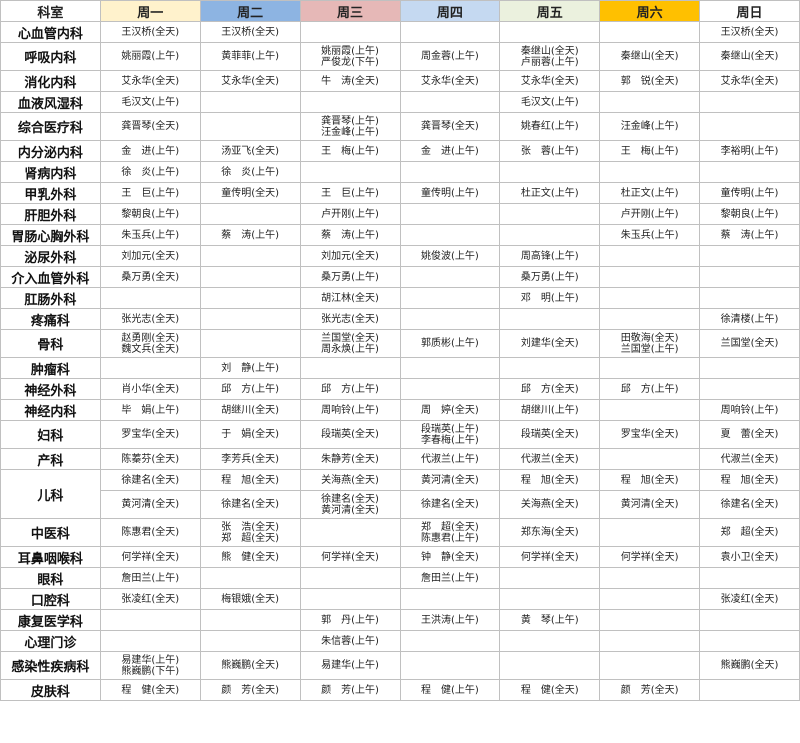  Describe the element at coordinates (150, 235) in the screenshot. I see `doctor-entry: 朱玉兵(上午)` at that location.